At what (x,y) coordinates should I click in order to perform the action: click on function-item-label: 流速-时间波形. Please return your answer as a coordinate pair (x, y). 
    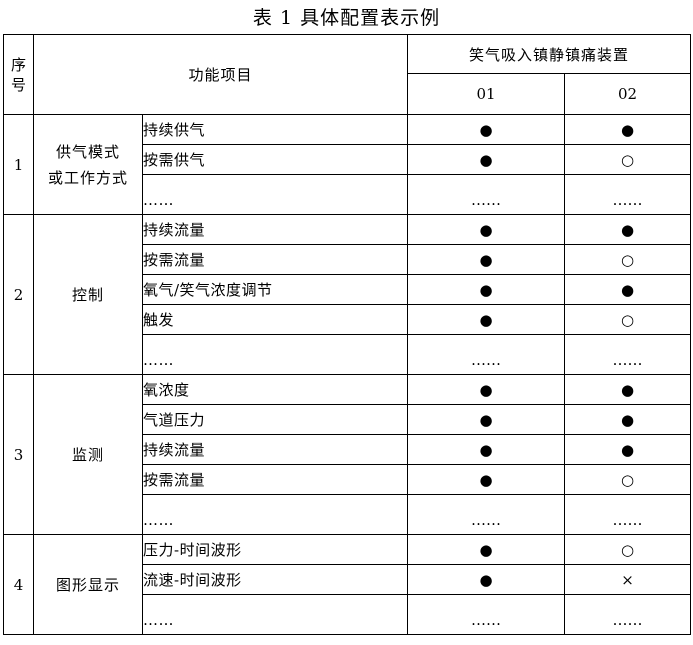
    Looking at the image, I should click on (275, 579).